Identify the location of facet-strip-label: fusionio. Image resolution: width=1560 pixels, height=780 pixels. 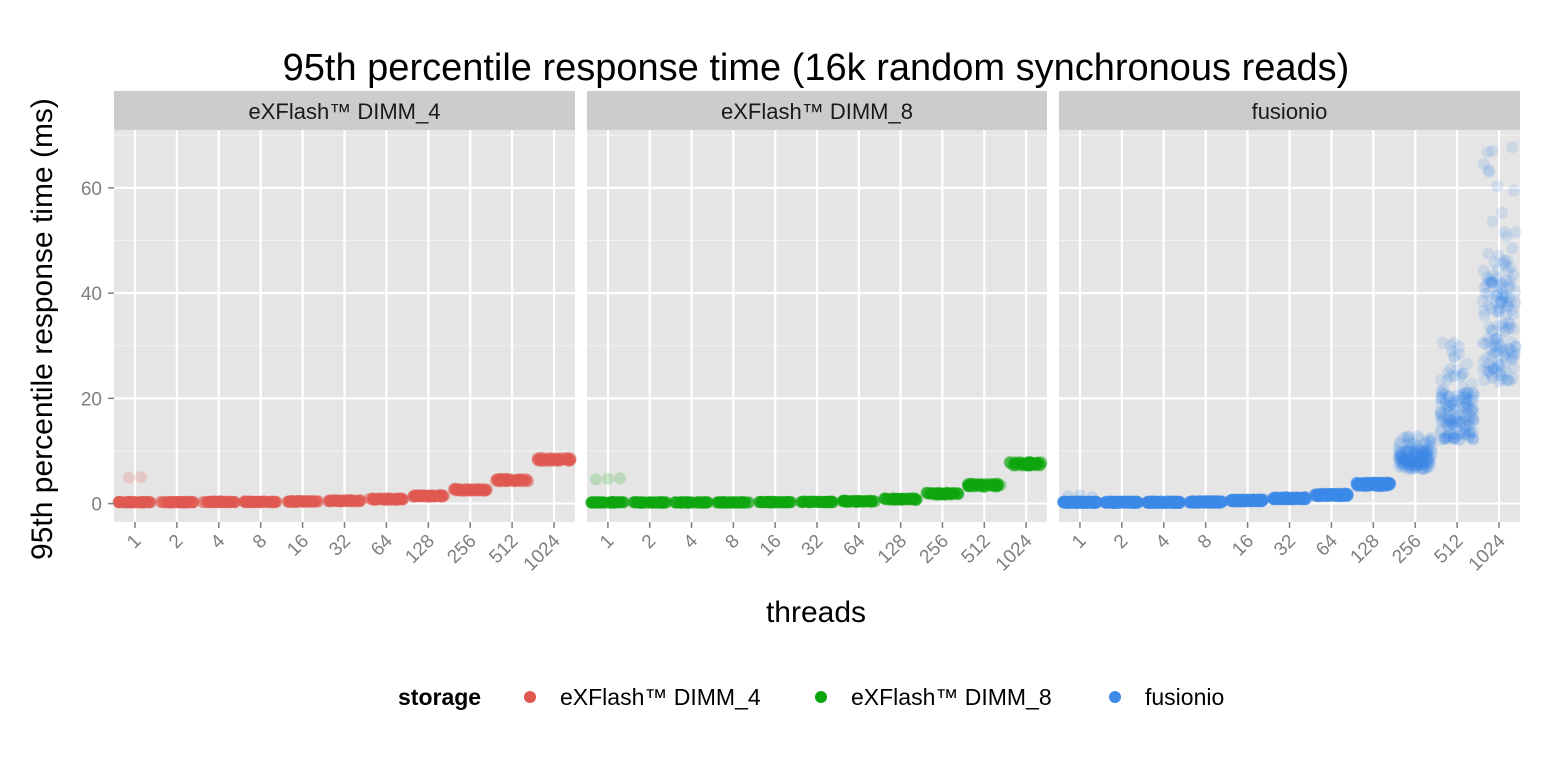
(1290, 111).